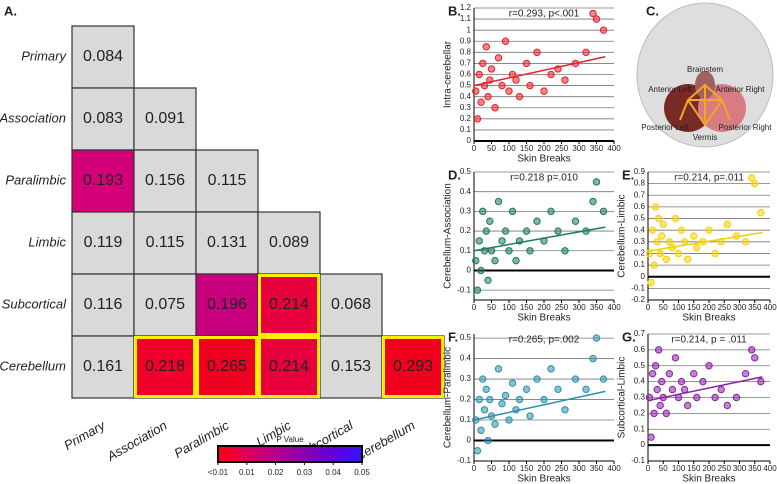 Image resolution: width=777 pixels, height=484 pixels. What do you see at coordinates (746, 127) in the screenshot?
I see `region-label: Posterior Right` at bounding box center [746, 127].